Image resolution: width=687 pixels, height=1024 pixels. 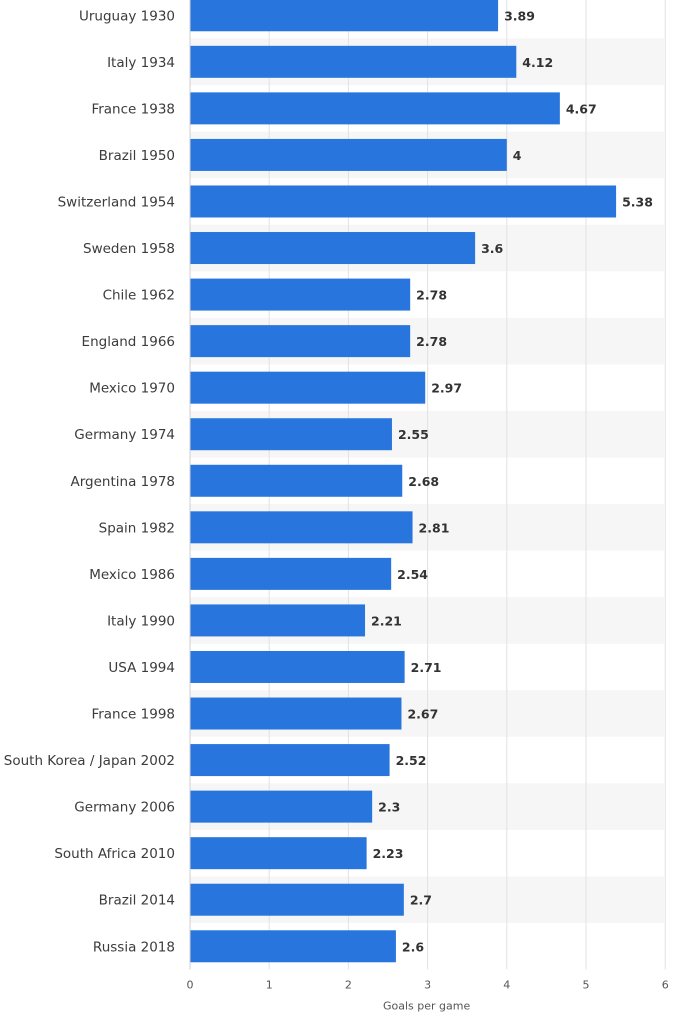 What do you see at coordinates (190, 985) in the screenshot?
I see `x-tick-label: 0` at bounding box center [190, 985].